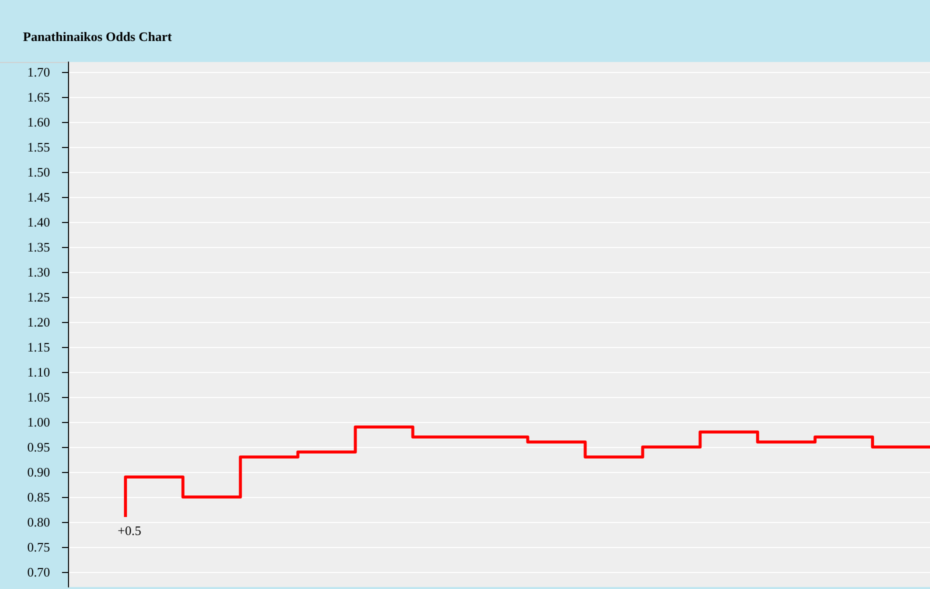 The image size is (930, 589). I want to click on y-tick-label: 1.25, so click(38, 297).